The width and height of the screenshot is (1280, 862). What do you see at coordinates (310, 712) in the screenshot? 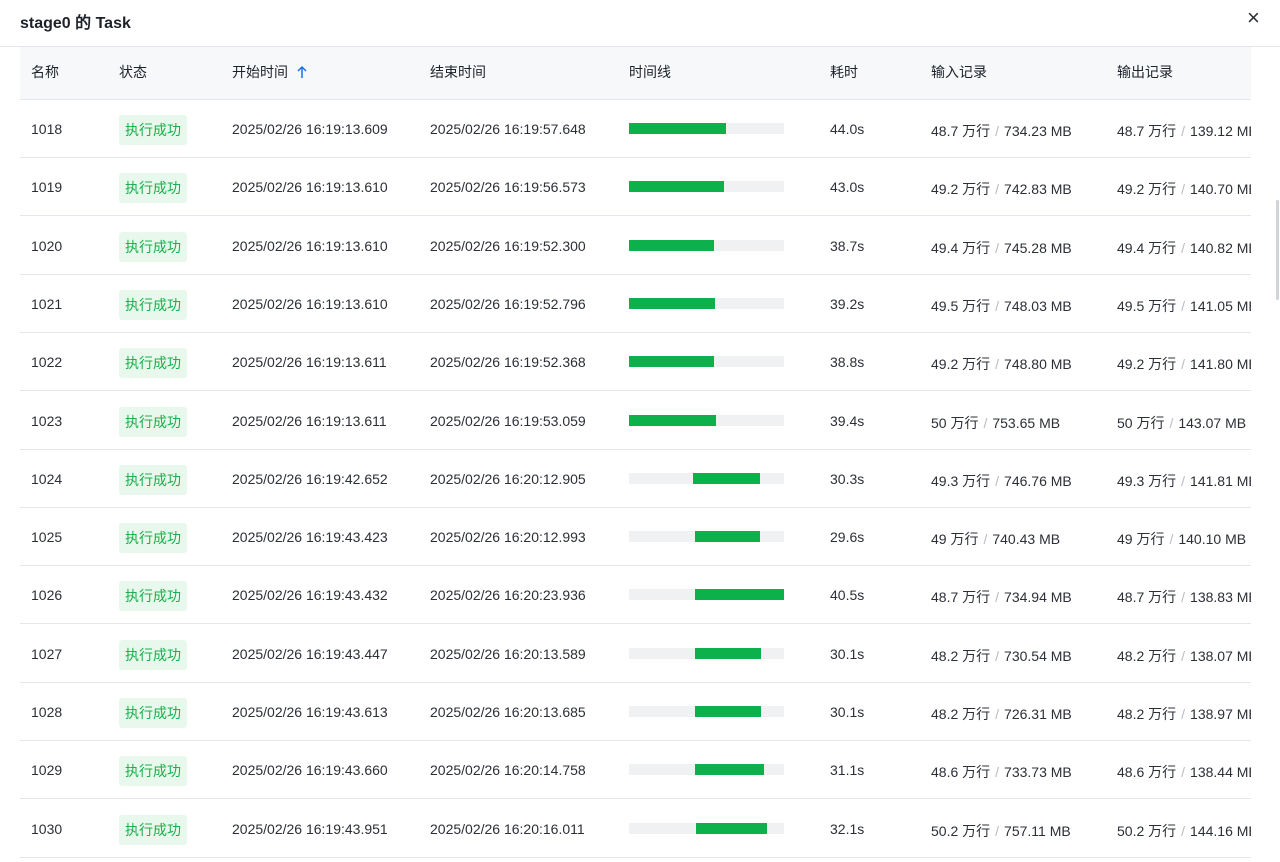
I see `start-time: 2025/02/26 16:19:43.613` at bounding box center [310, 712].